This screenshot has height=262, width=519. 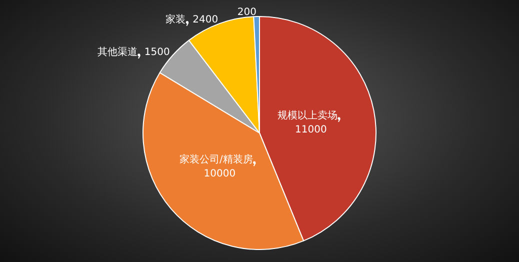 I want to click on data-label: 10000, so click(x=220, y=174).